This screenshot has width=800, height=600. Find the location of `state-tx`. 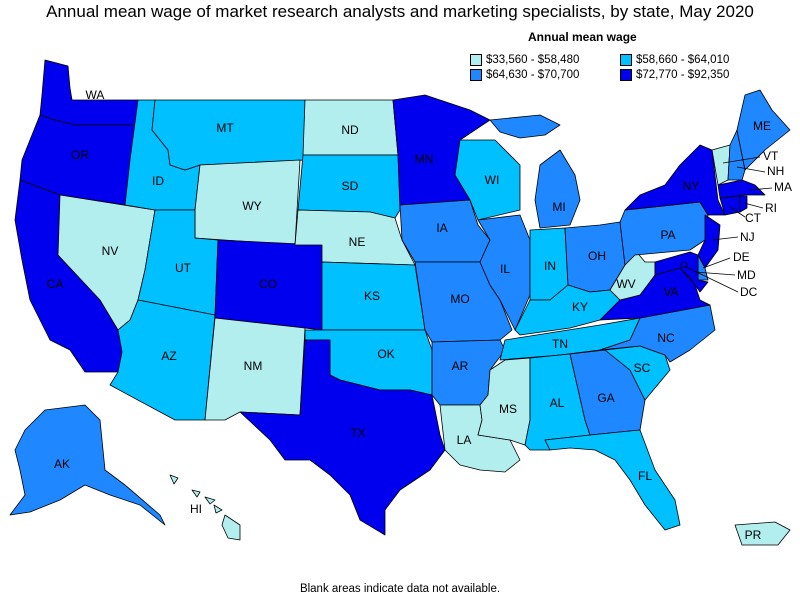

state-tx is located at coordinates (342, 437).